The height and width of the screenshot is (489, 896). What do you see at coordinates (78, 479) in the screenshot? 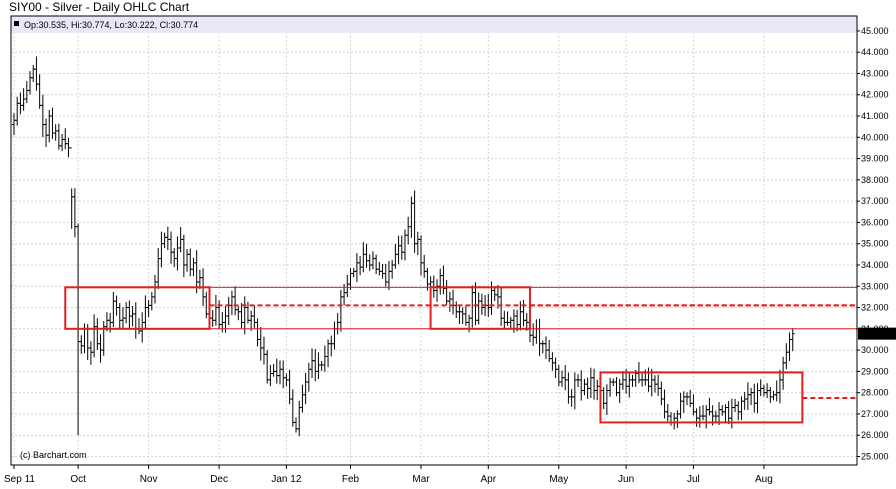
I see `x-tick-label: Oct` at bounding box center [78, 479].